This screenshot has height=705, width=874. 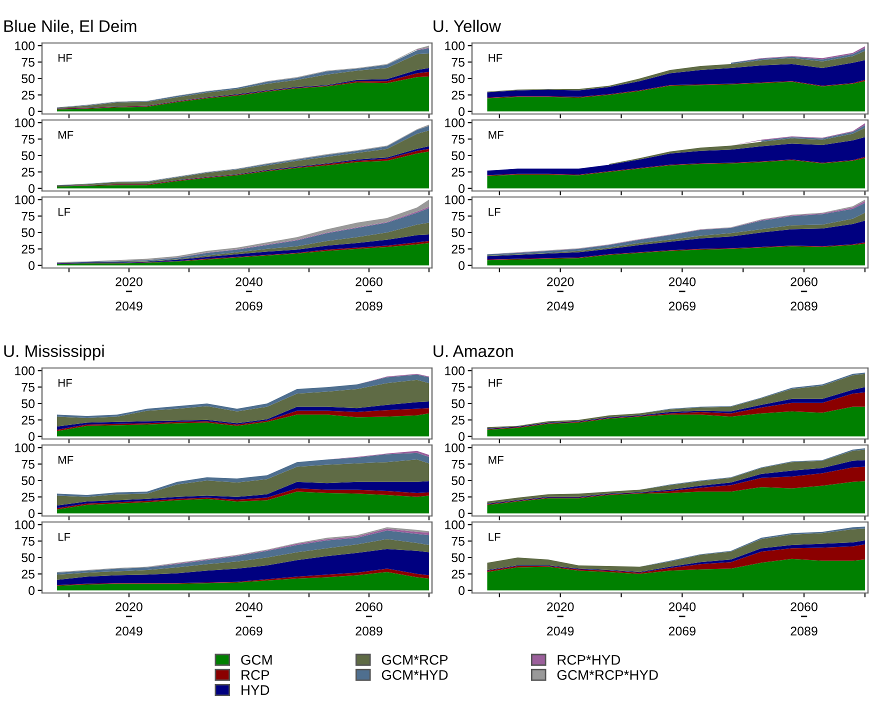 I want to click on legend-label: GCM*RCP*HYD, so click(x=607, y=675).